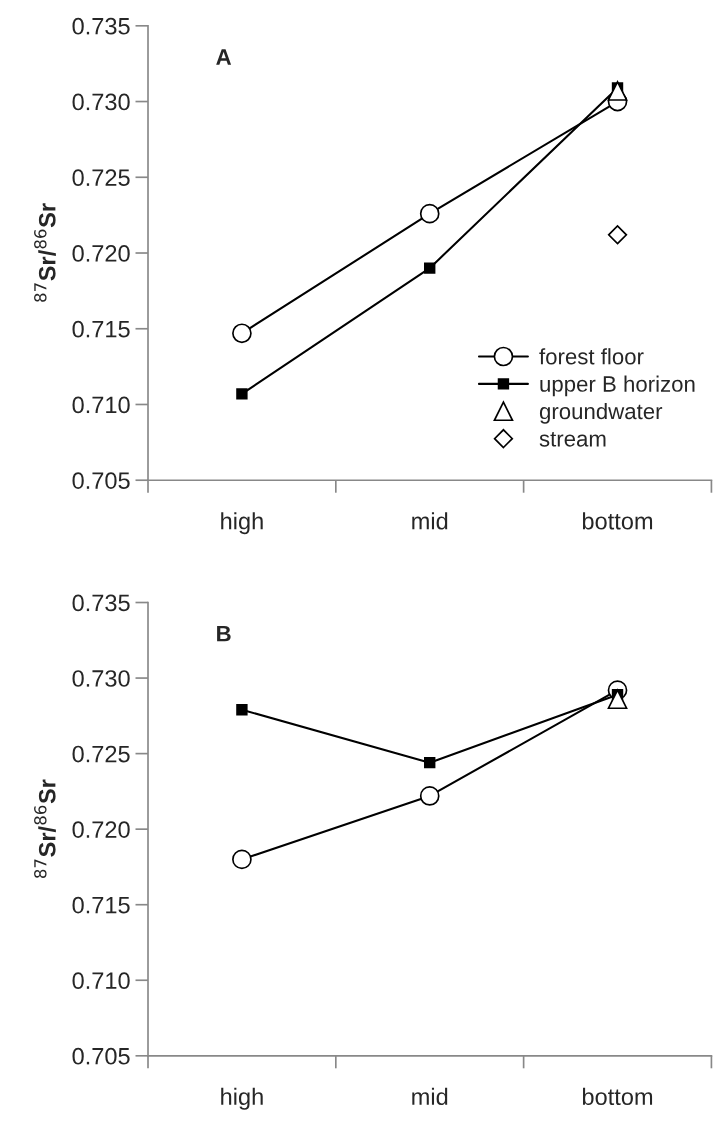  I want to click on legend-label: groundwater, so click(601, 413).